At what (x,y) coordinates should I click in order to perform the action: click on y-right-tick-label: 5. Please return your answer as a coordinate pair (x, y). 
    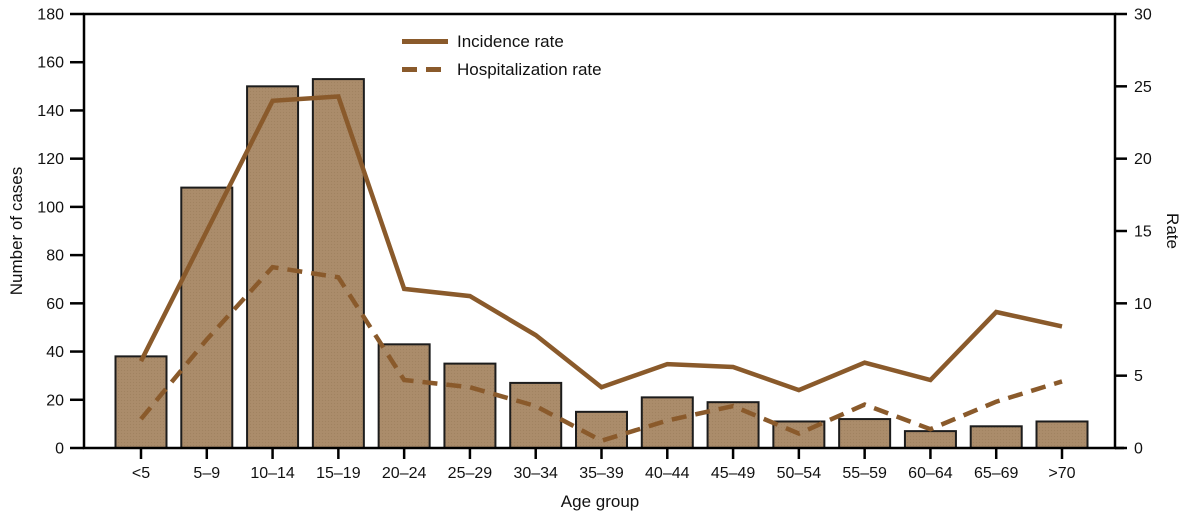
    Looking at the image, I should click on (1138, 376).